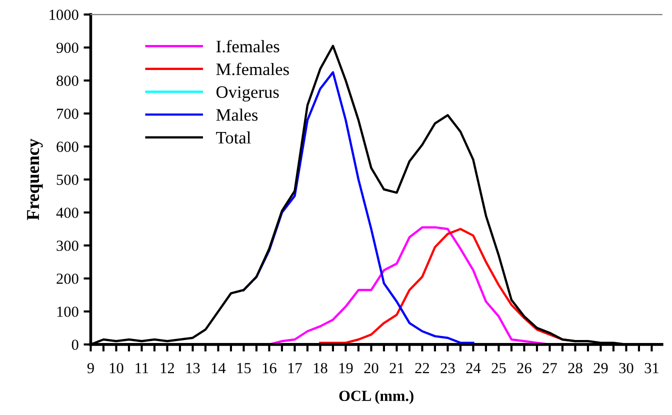 The height and width of the screenshot is (415, 672). I want to click on x-tick-label: 24, so click(473, 368).